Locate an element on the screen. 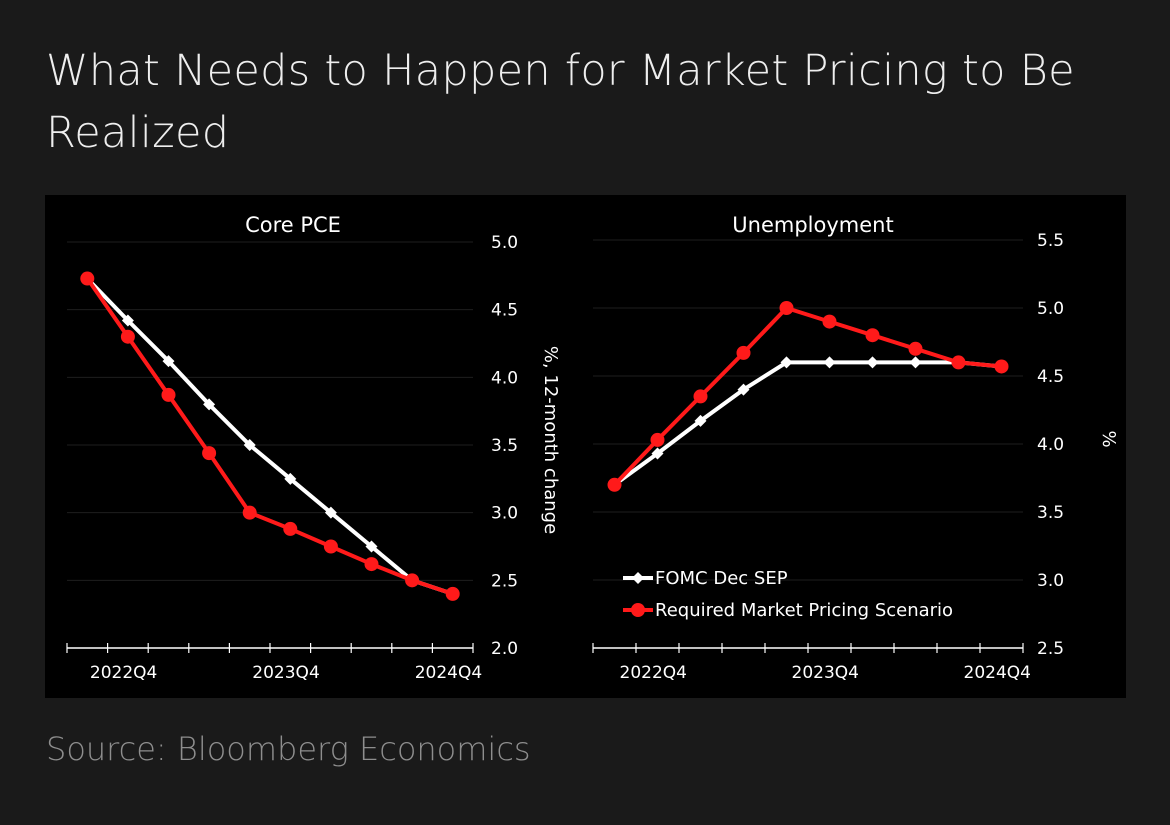  chart-title: Unemployment is located at coordinates (812, 225).